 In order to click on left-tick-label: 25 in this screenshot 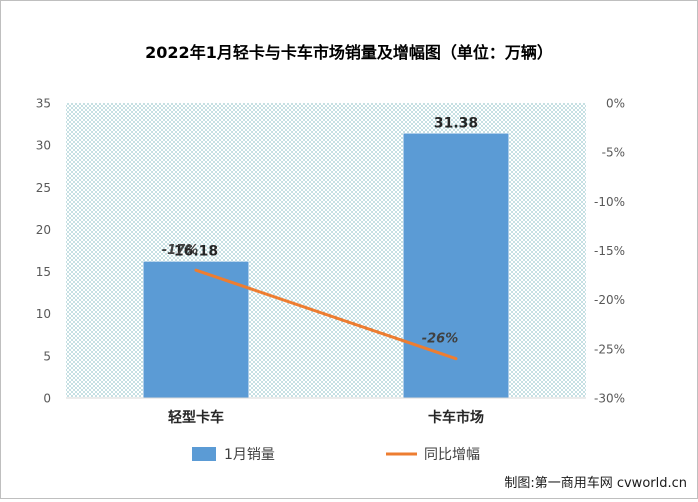, I will do `click(43, 188)`.